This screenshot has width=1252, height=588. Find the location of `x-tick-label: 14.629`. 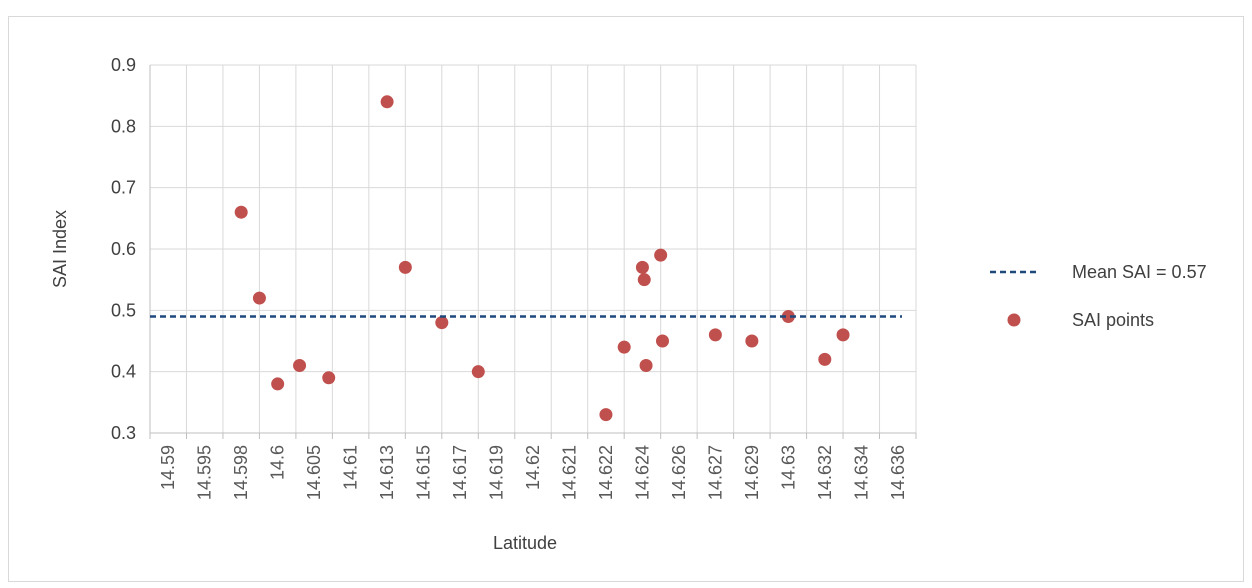

x-tick-label: 14.629 is located at coordinates (752, 472).